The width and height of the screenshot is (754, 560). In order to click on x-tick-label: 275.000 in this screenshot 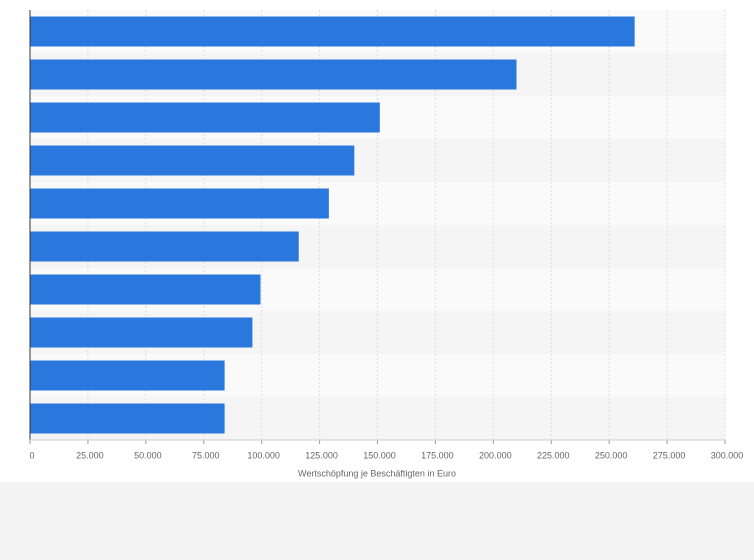, I will do `click(669, 455)`.